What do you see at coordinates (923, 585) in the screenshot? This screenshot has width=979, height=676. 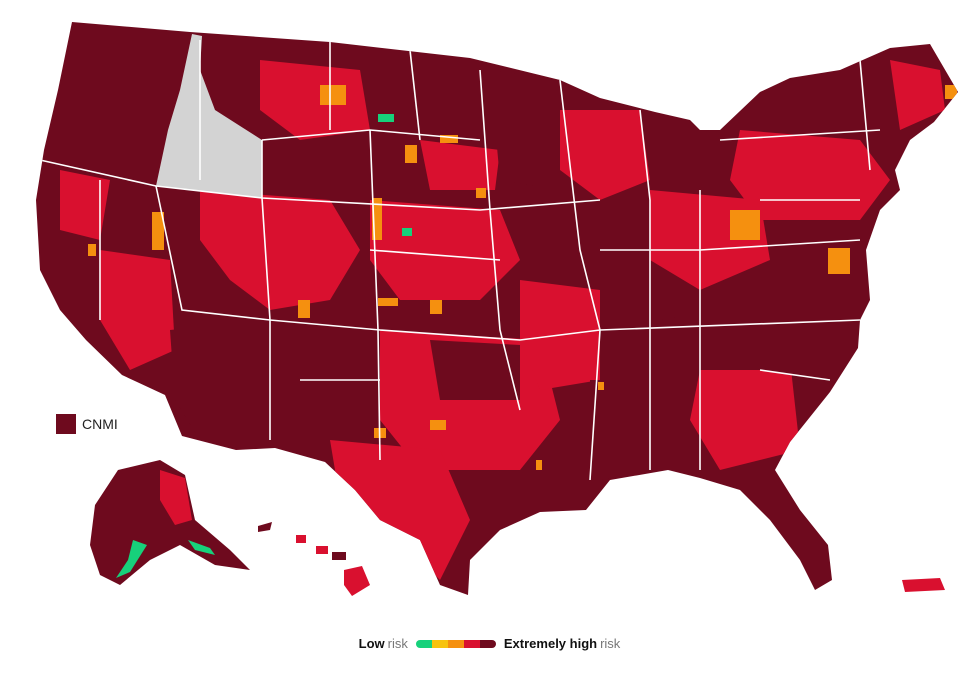 I see `puerto-rico-region` at bounding box center [923, 585].